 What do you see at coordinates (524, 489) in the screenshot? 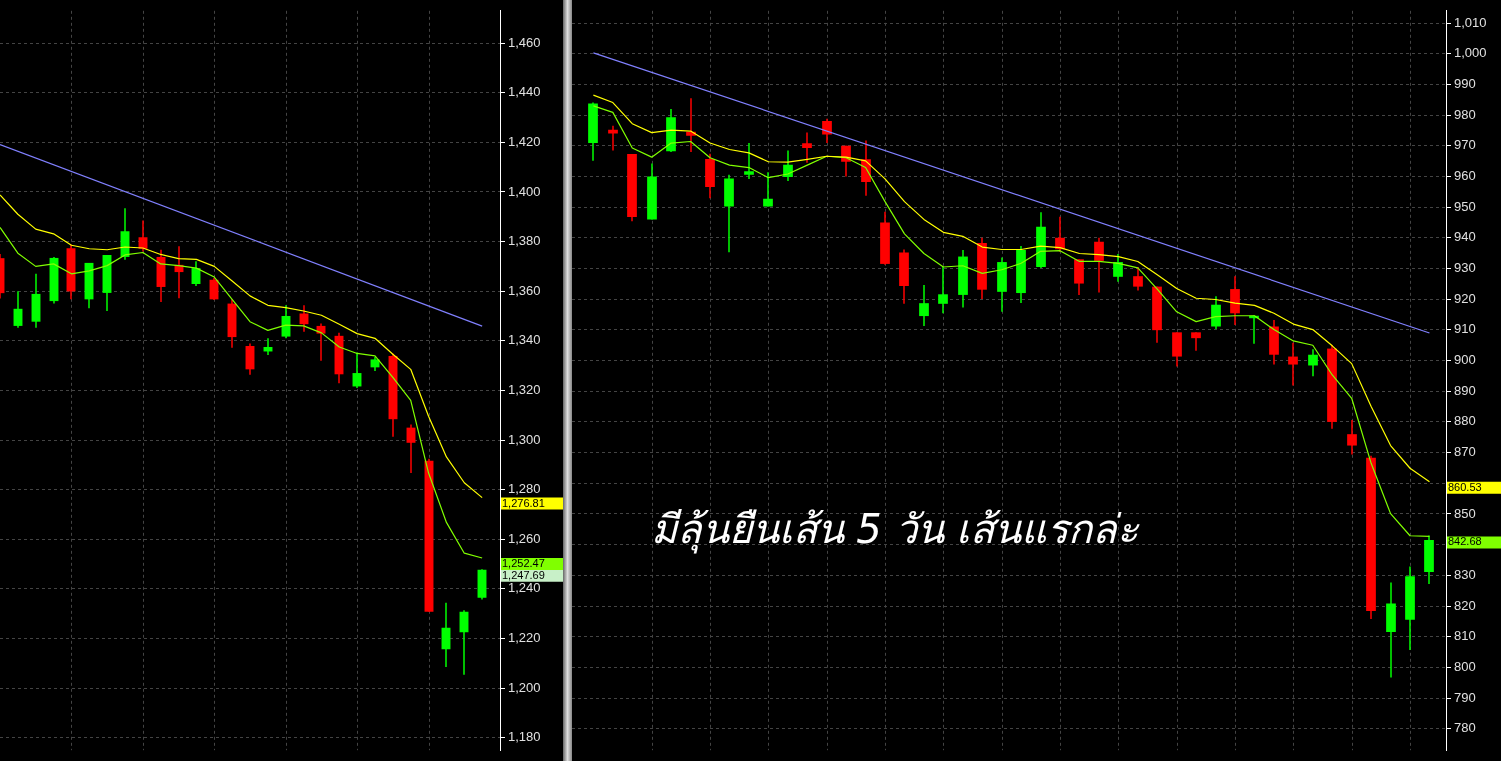
I see `y-tick-label: 1,280` at bounding box center [524, 489].